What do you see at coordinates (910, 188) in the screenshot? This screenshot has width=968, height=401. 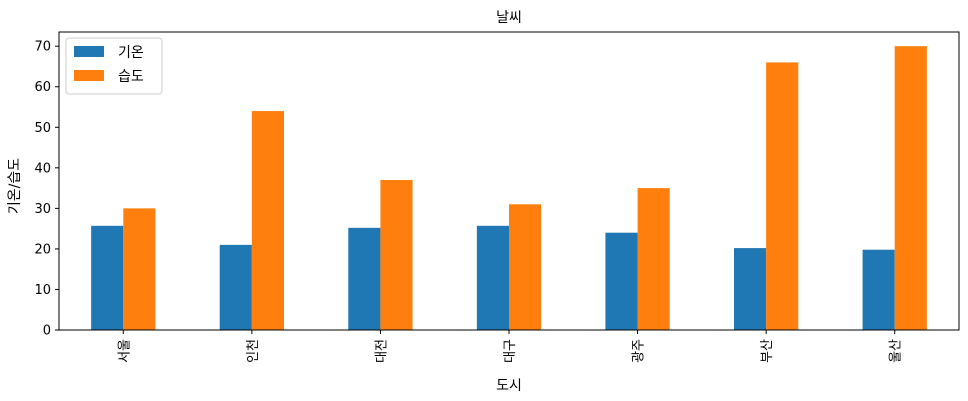 I see `bar-습도-울산` at bounding box center [910, 188].